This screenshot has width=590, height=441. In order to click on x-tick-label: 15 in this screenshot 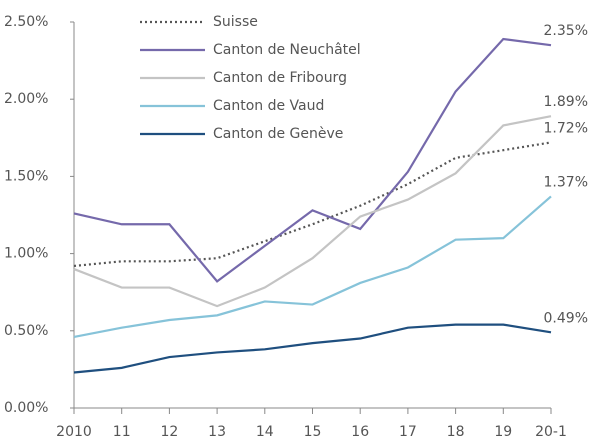, I will do `click(313, 432)`.